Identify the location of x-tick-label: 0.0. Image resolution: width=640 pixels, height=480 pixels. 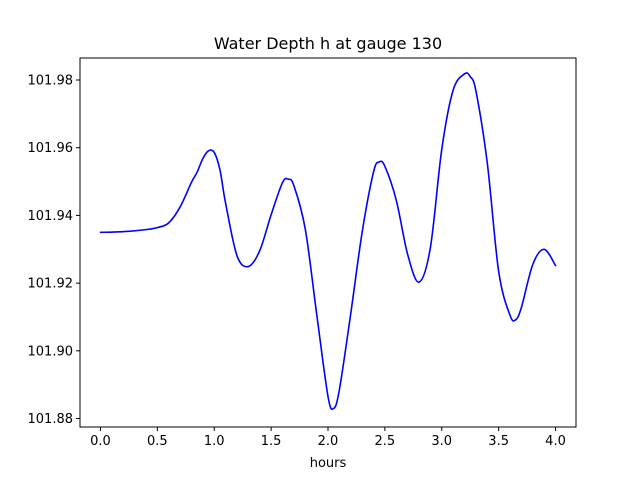
(100, 441).